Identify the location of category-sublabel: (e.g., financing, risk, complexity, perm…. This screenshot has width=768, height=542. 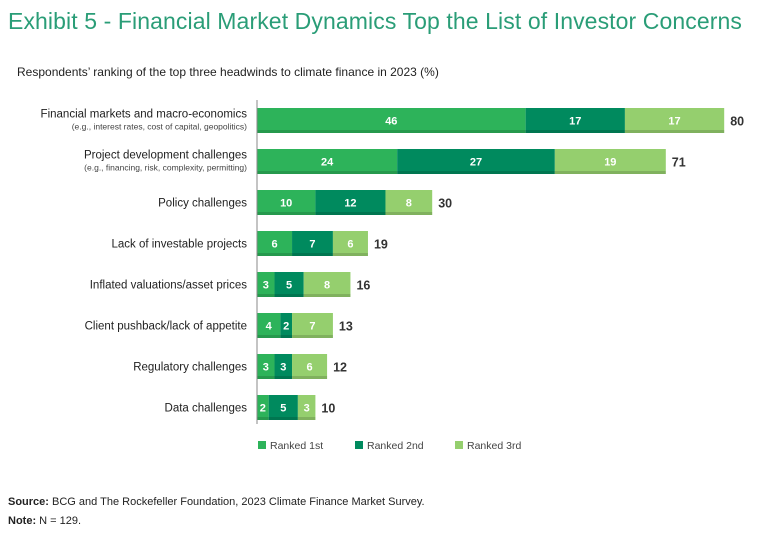
(165, 168).